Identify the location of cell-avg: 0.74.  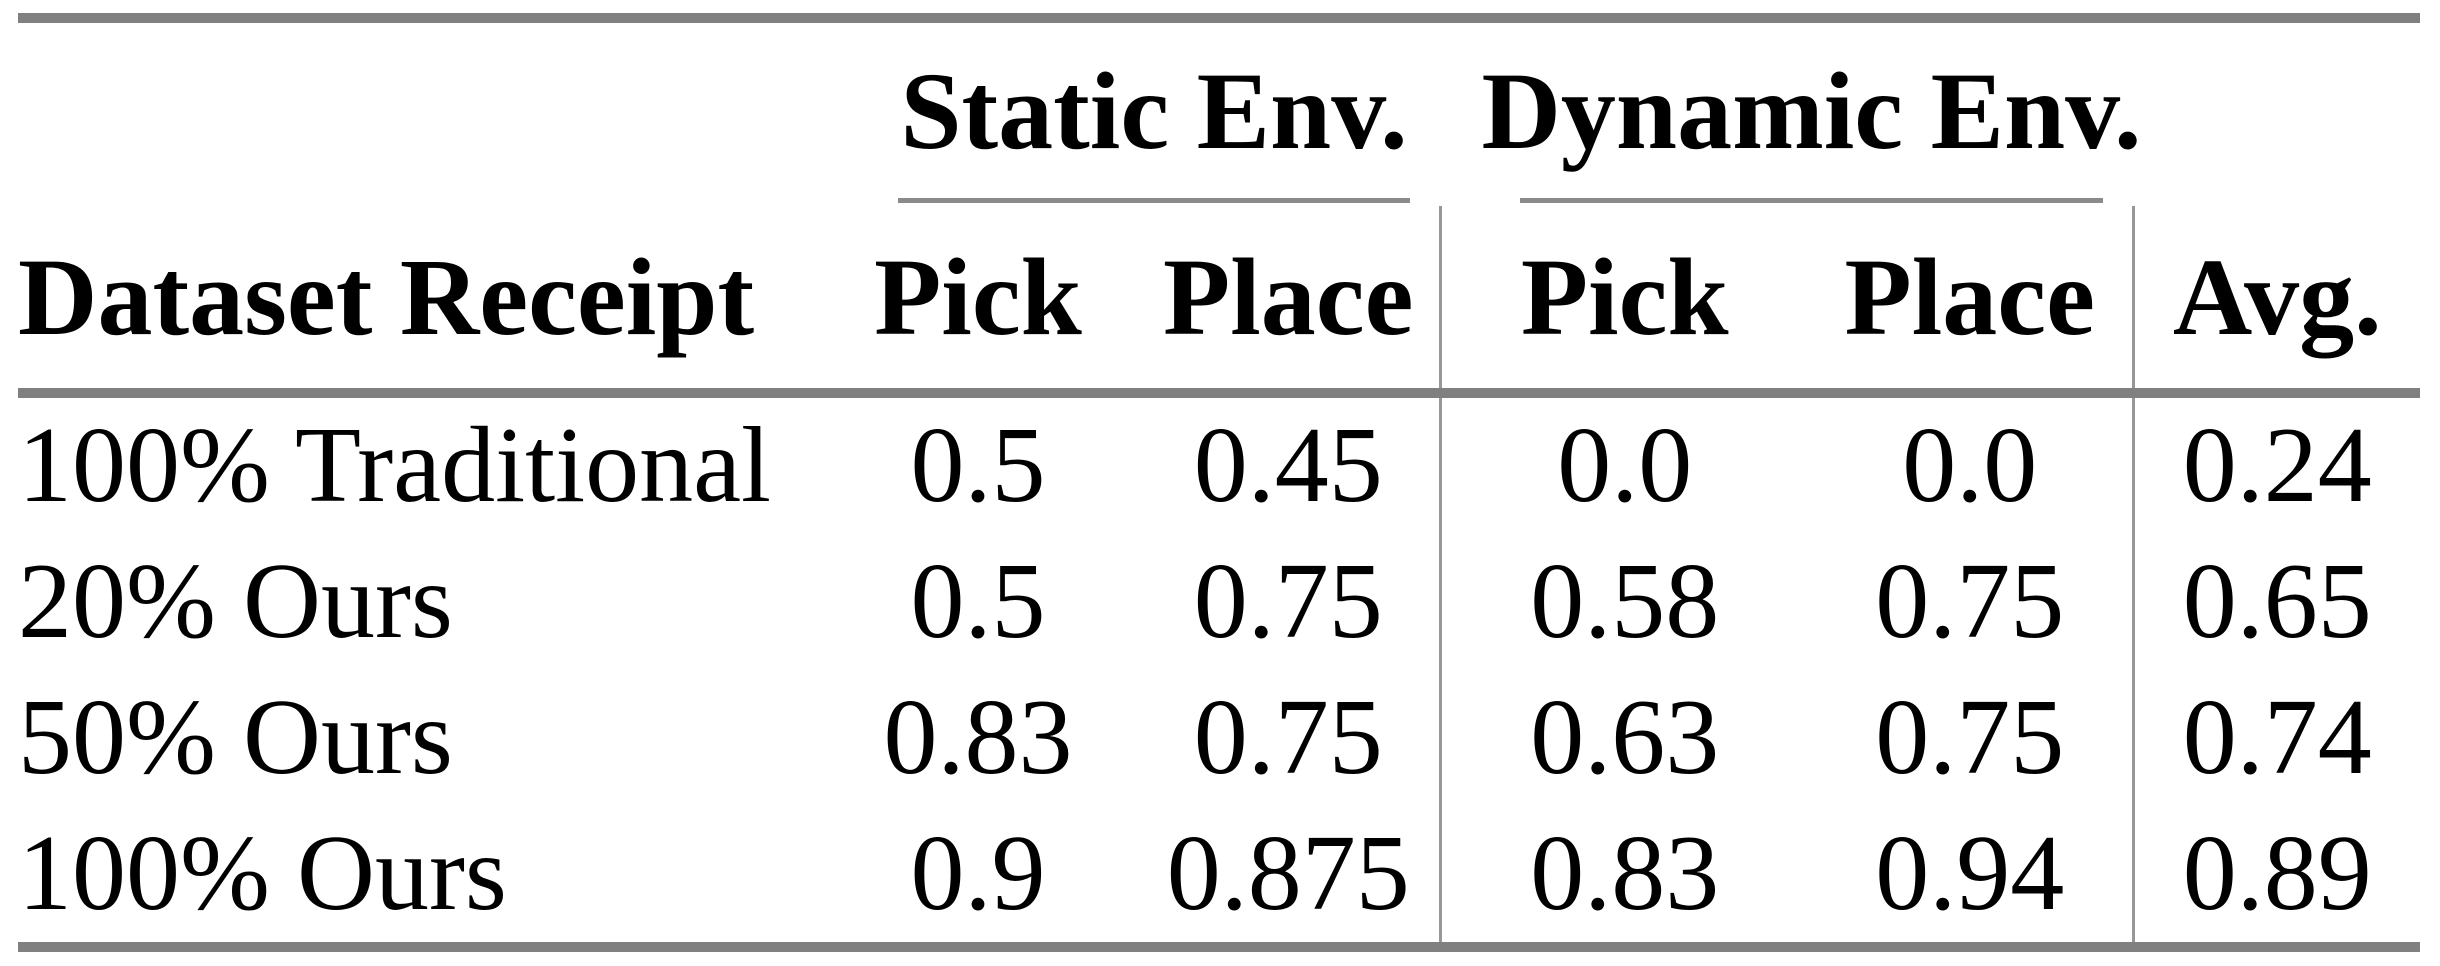
(2276, 738).